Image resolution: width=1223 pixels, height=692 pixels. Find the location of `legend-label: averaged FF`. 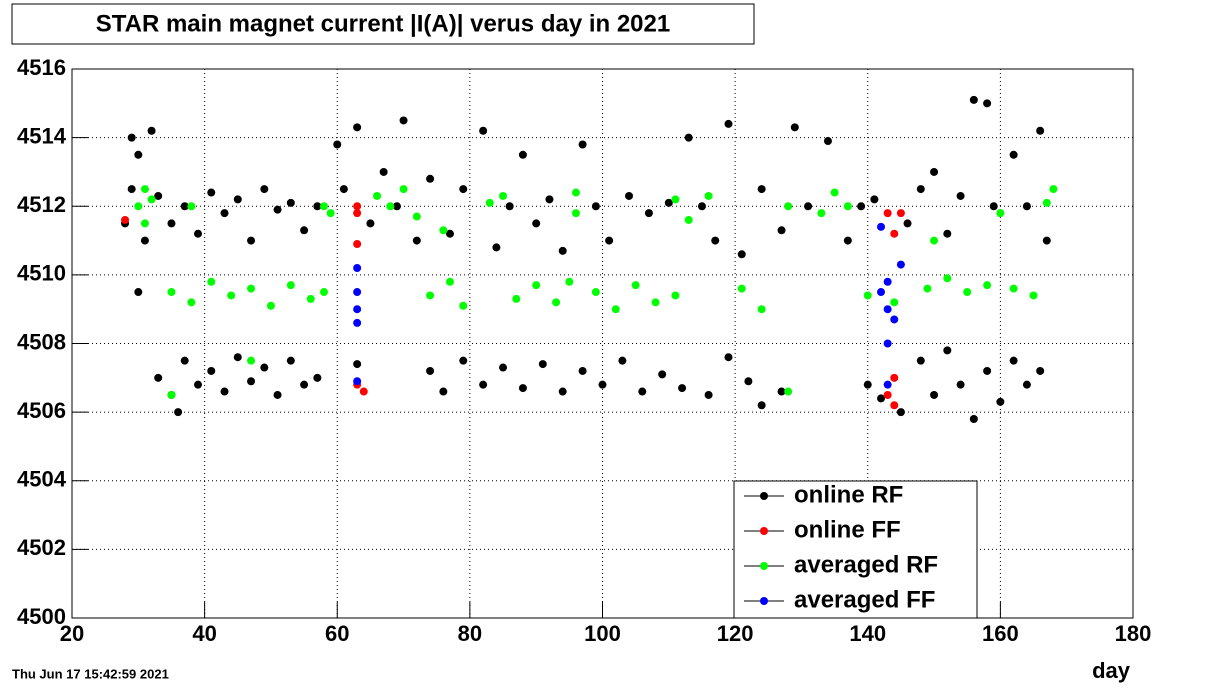

legend-label: averaged FF is located at coordinates (864, 599).